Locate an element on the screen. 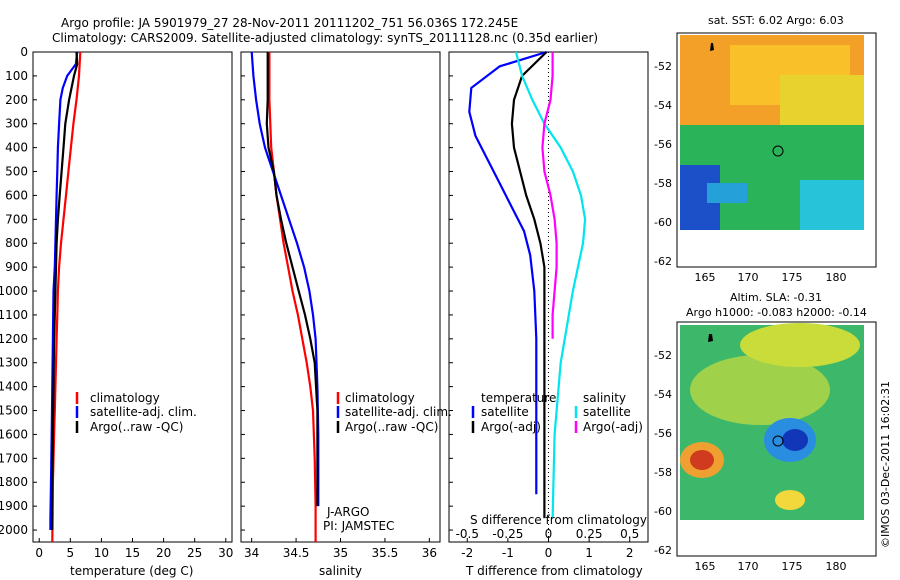 This screenshot has height=580, width=900. s-diff-tick-label: 0 is located at coordinates (549, 534).